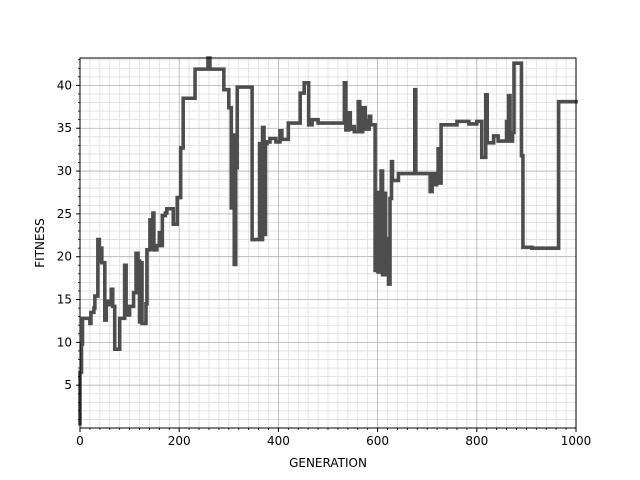 The image size is (640, 480). Describe the element at coordinates (476, 441) in the screenshot. I see `x-tick-label: 800` at that location.